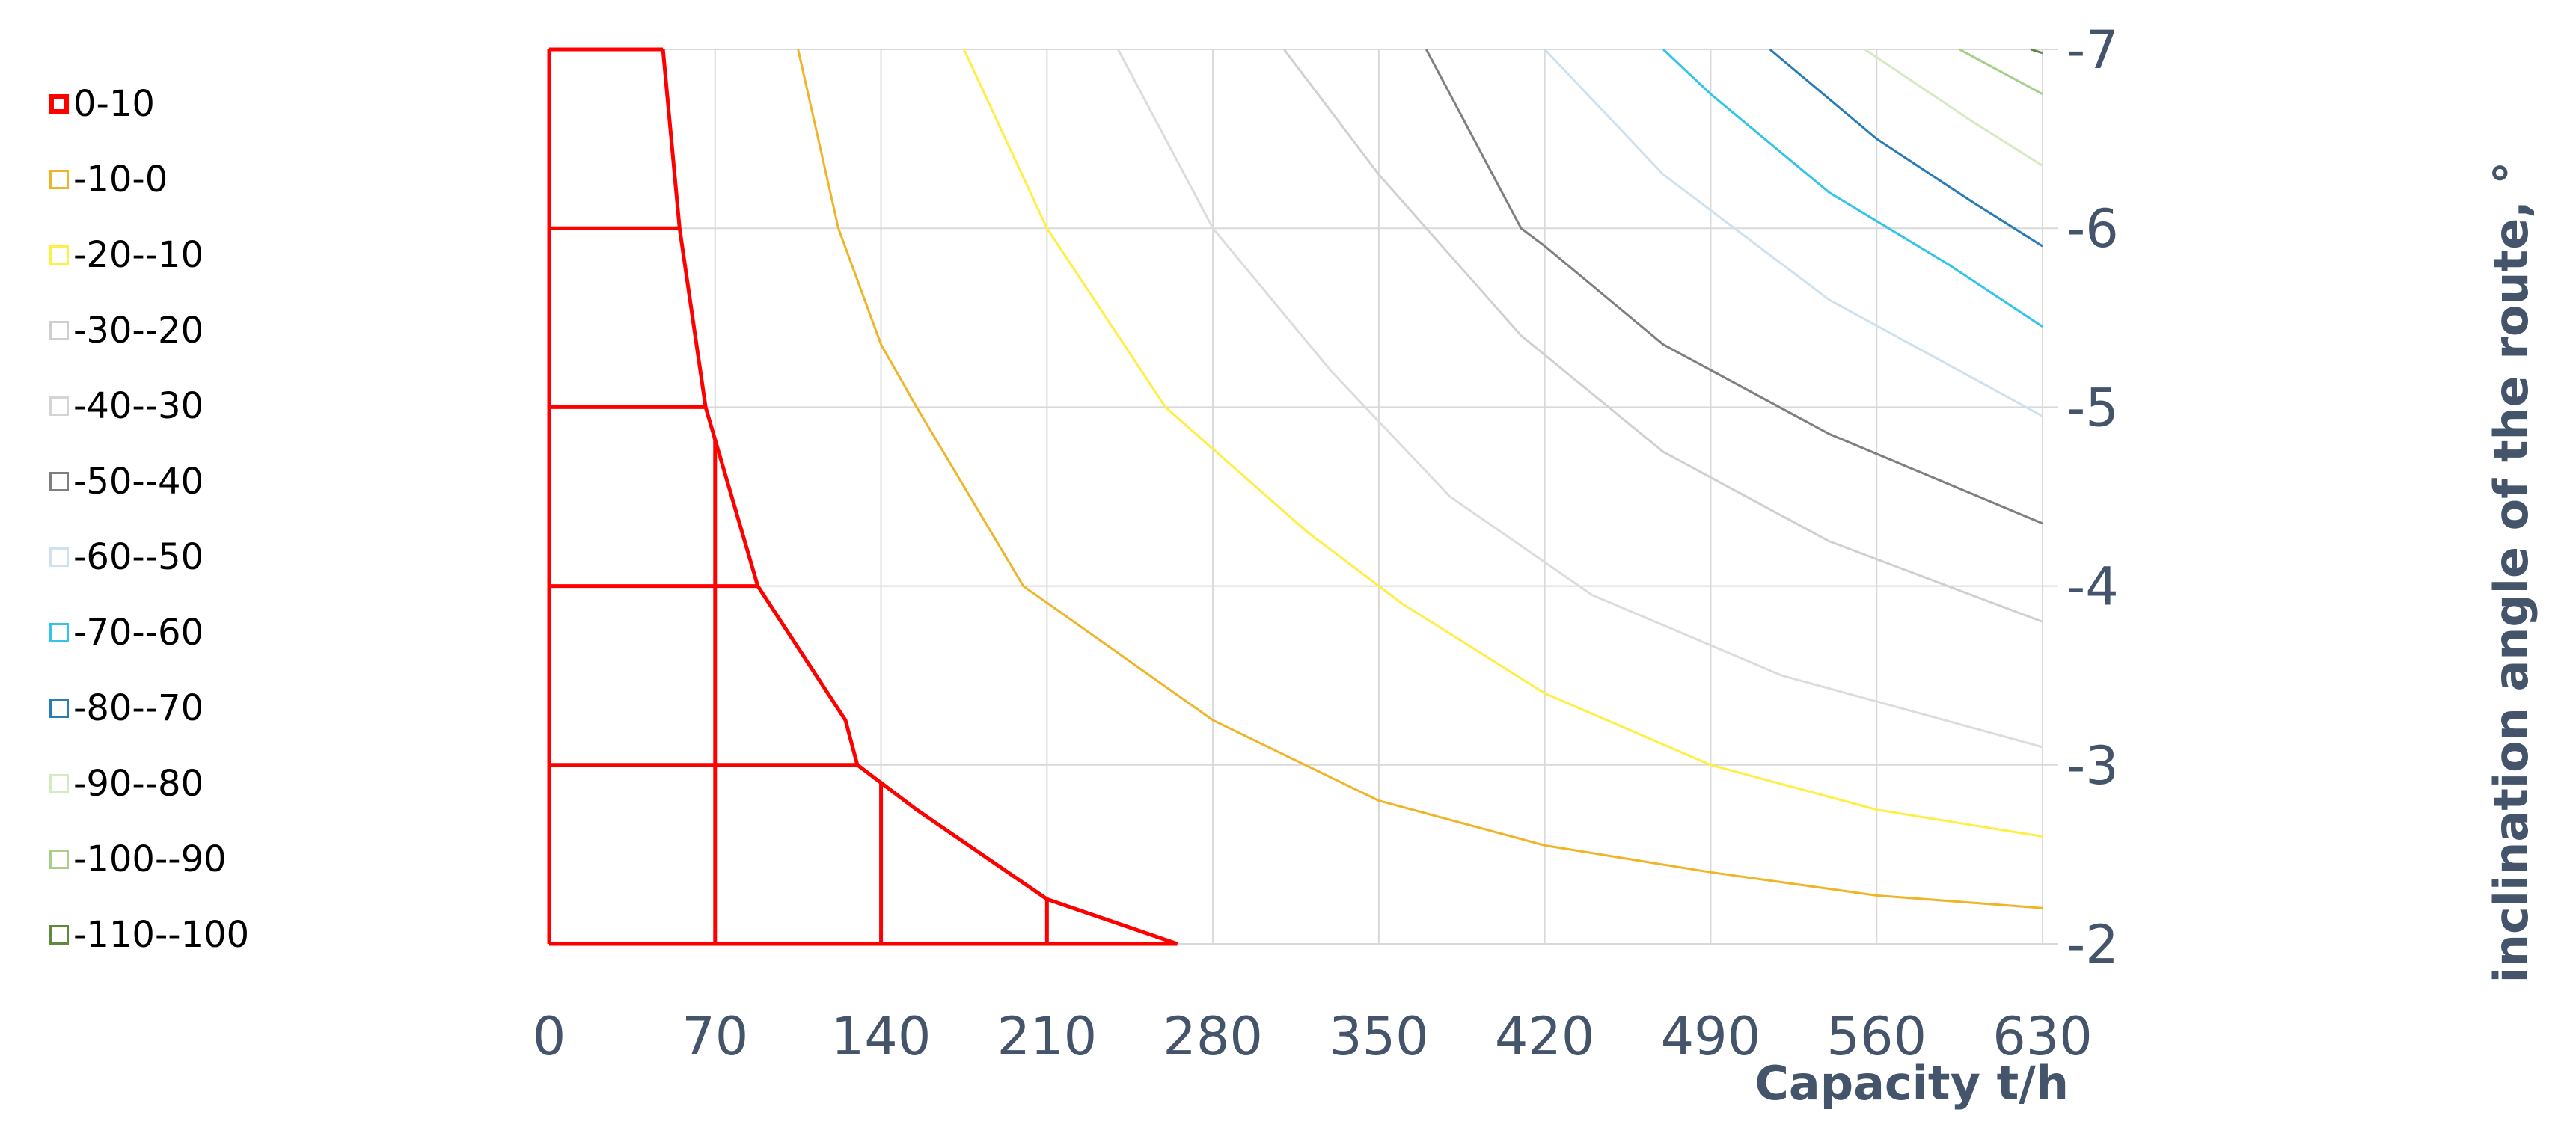  I want to click on x-tick-label: 350, so click(1379, 1036).